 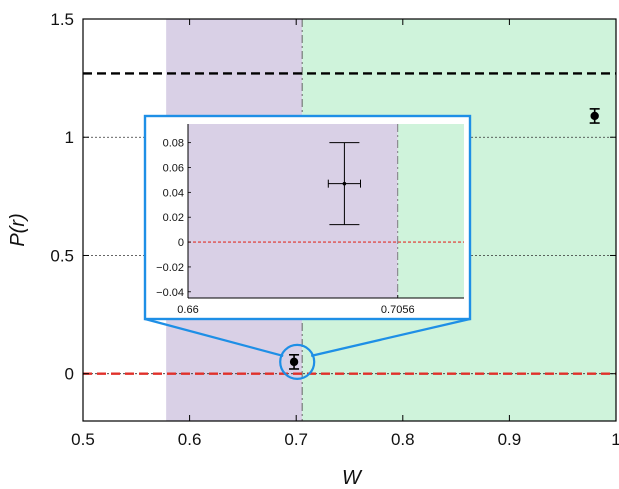 I want to click on x-tick-label: 0.9, so click(x=510, y=439).